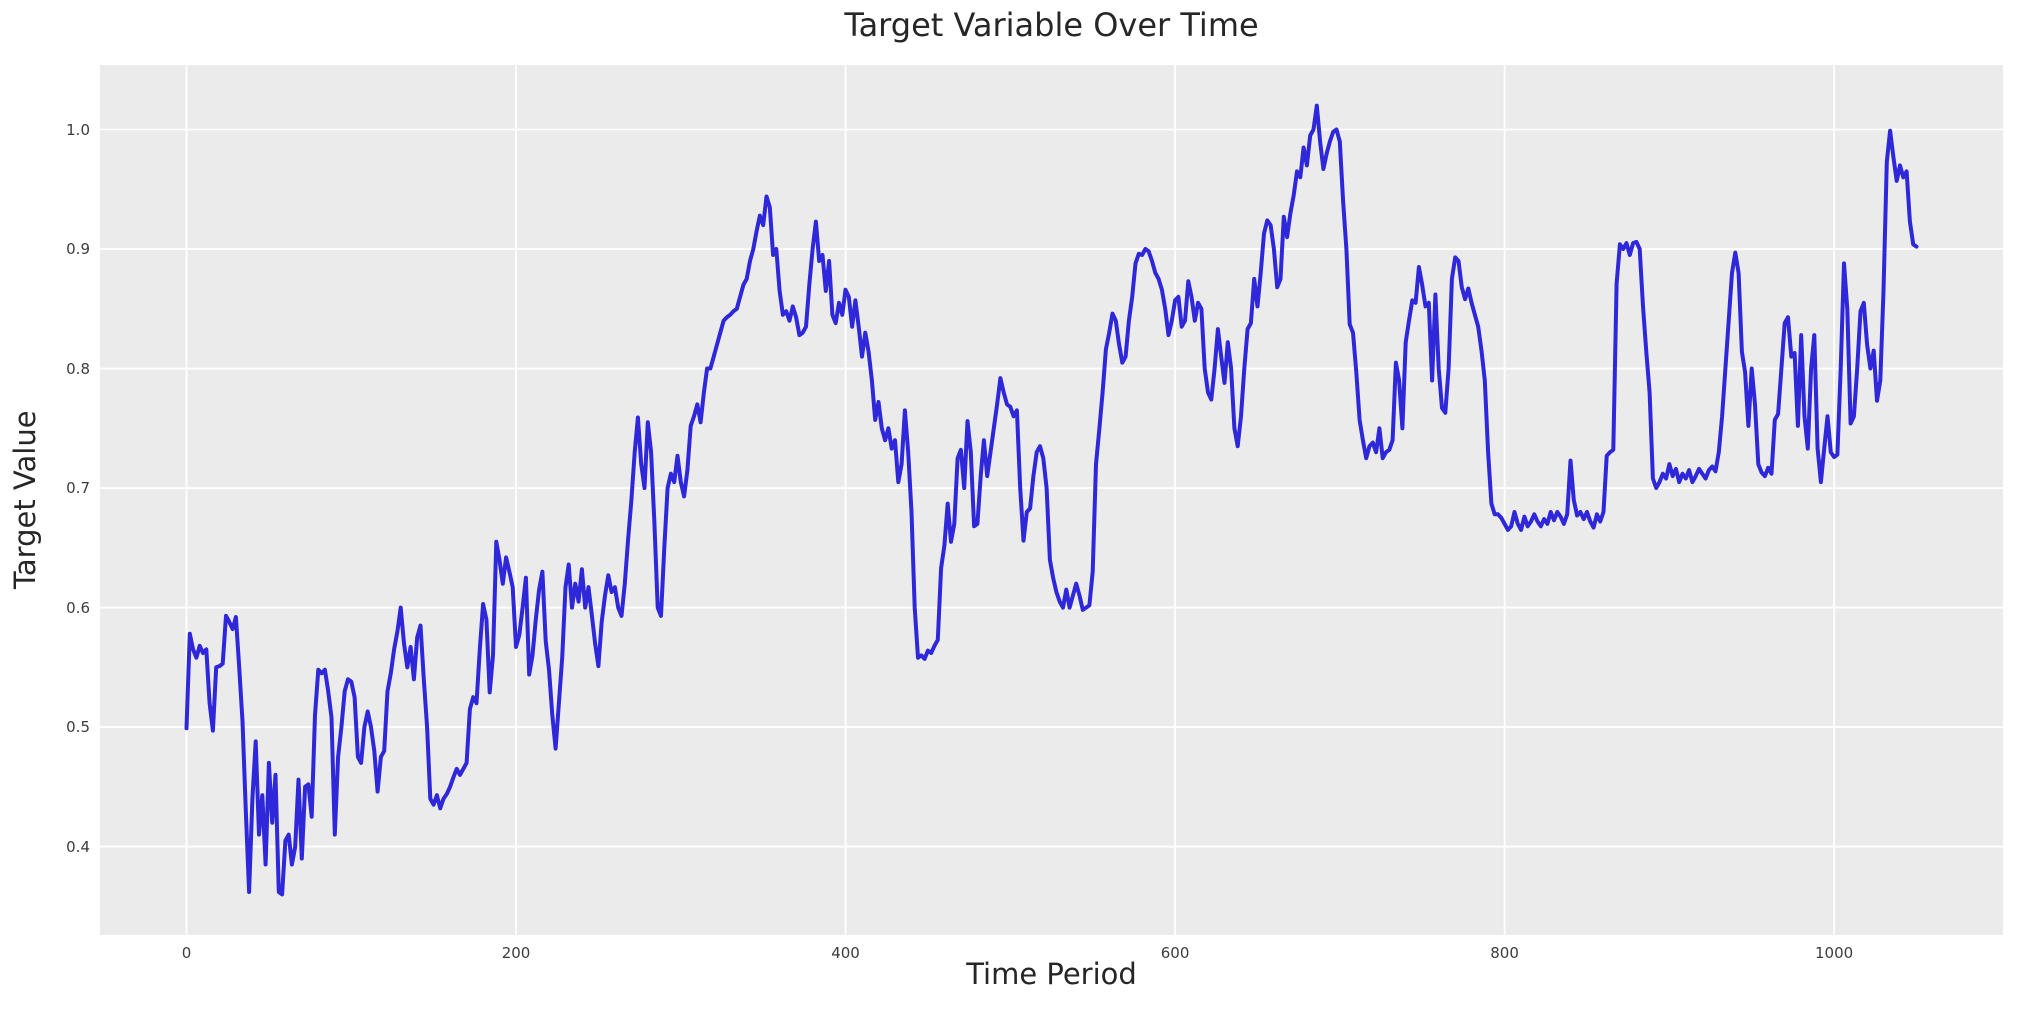 The image size is (2023, 1023). Describe the element at coordinates (1051, 974) in the screenshot. I see `x-axis-label: Time Period` at that location.